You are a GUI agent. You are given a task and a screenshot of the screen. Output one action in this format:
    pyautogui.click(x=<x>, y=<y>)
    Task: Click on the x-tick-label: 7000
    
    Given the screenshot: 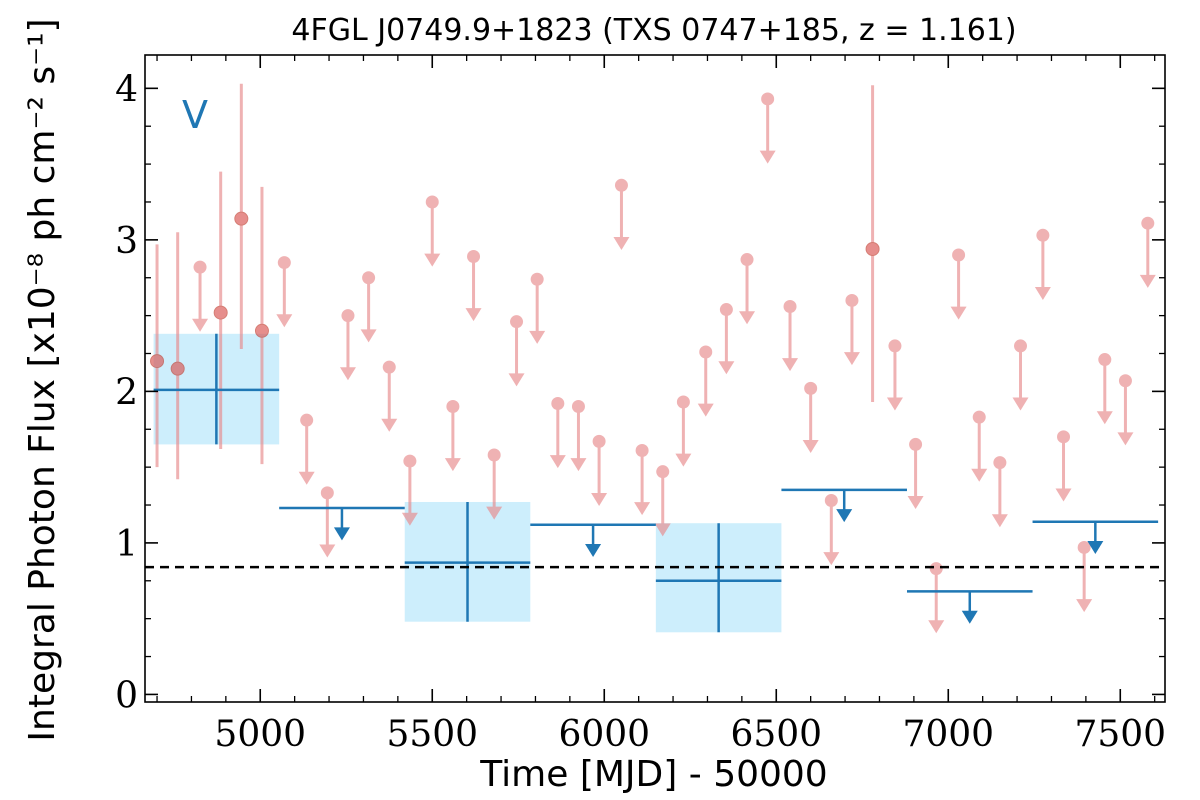 What is the action you would take?
    pyautogui.click(x=948, y=734)
    